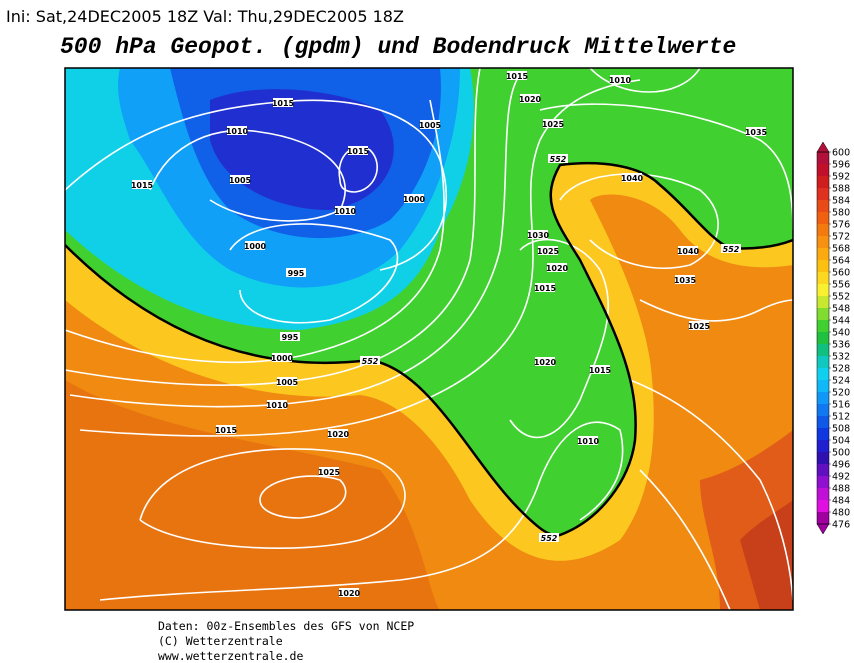 The width and height of the screenshot is (854, 663). What do you see at coordinates (841, 345) in the screenshot?
I see `colorbar-tick-label: 536` at bounding box center [841, 345].